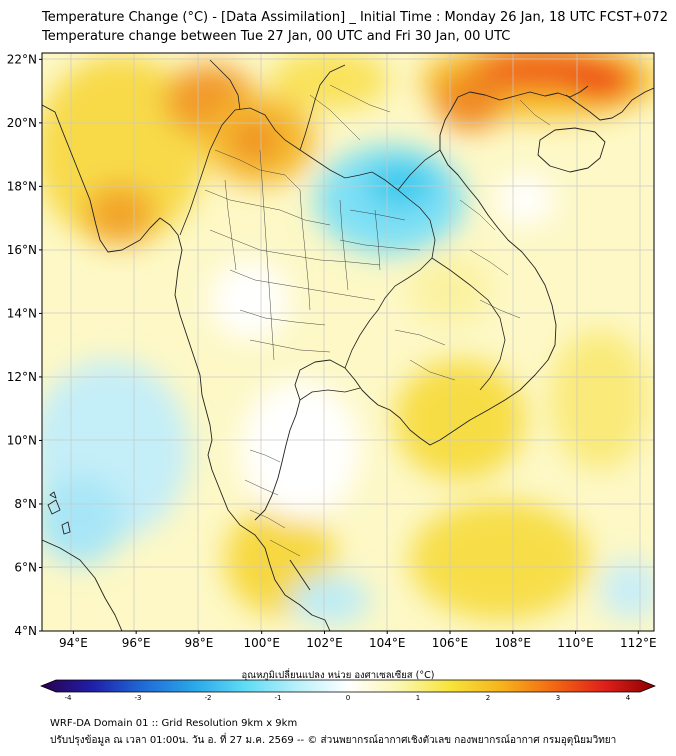  I want to click on lat-label: 14°N, so click(22, 313).